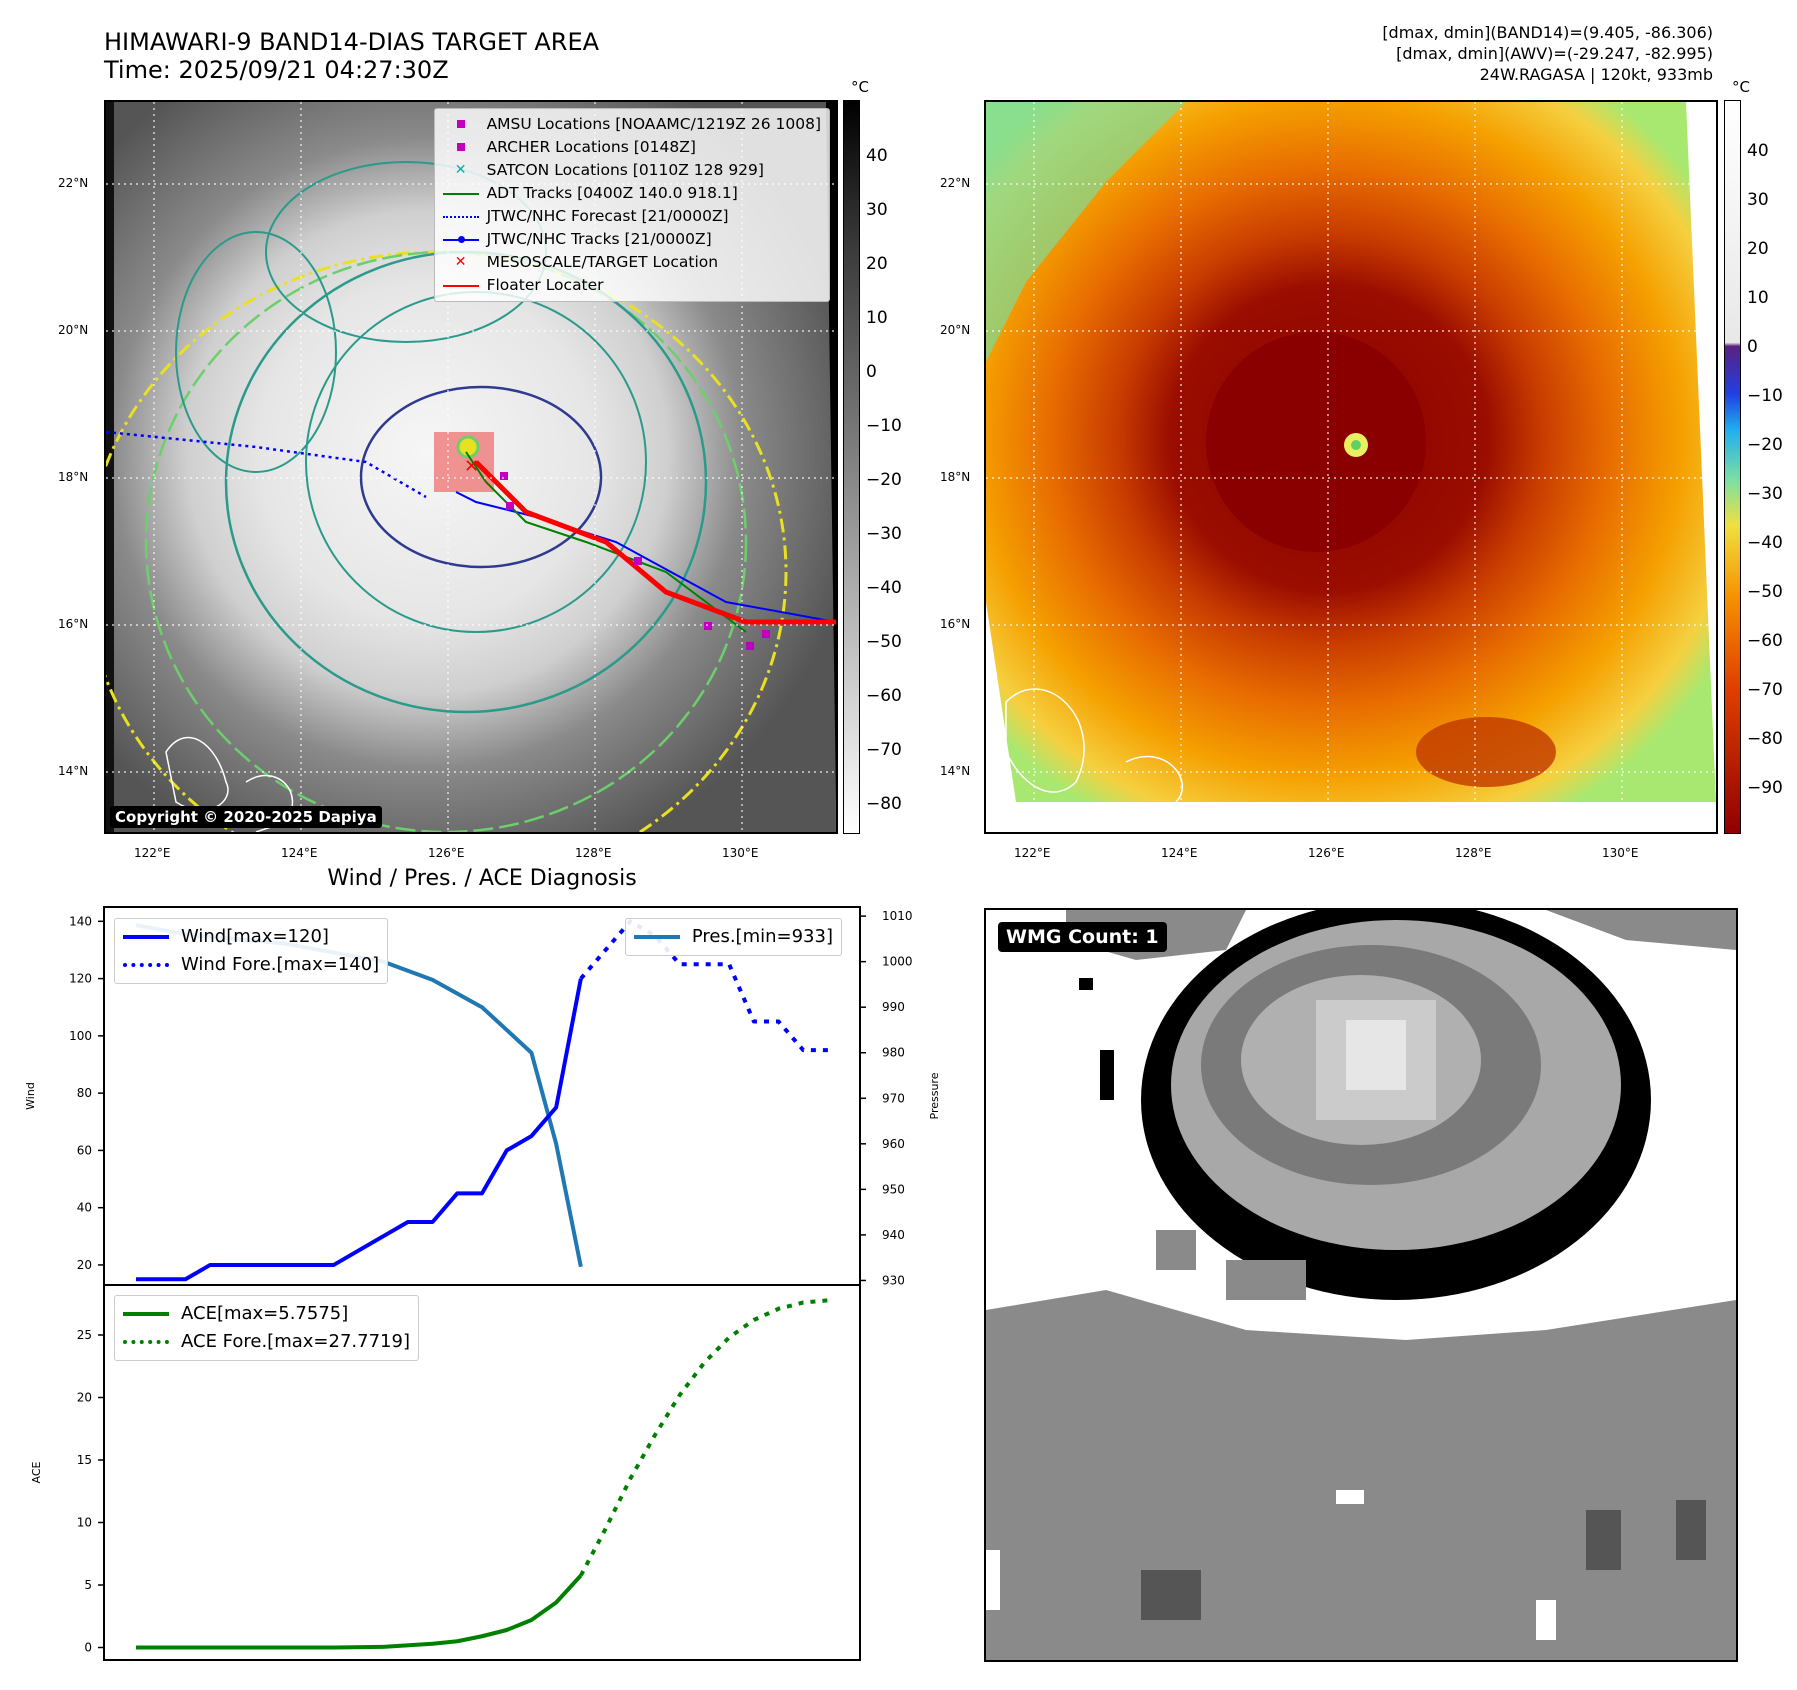 The image size is (1797, 1690). Describe the element at coordinates (893, 1144) in the screenshot. I see `pressure-ytick-label: 960` at that location.